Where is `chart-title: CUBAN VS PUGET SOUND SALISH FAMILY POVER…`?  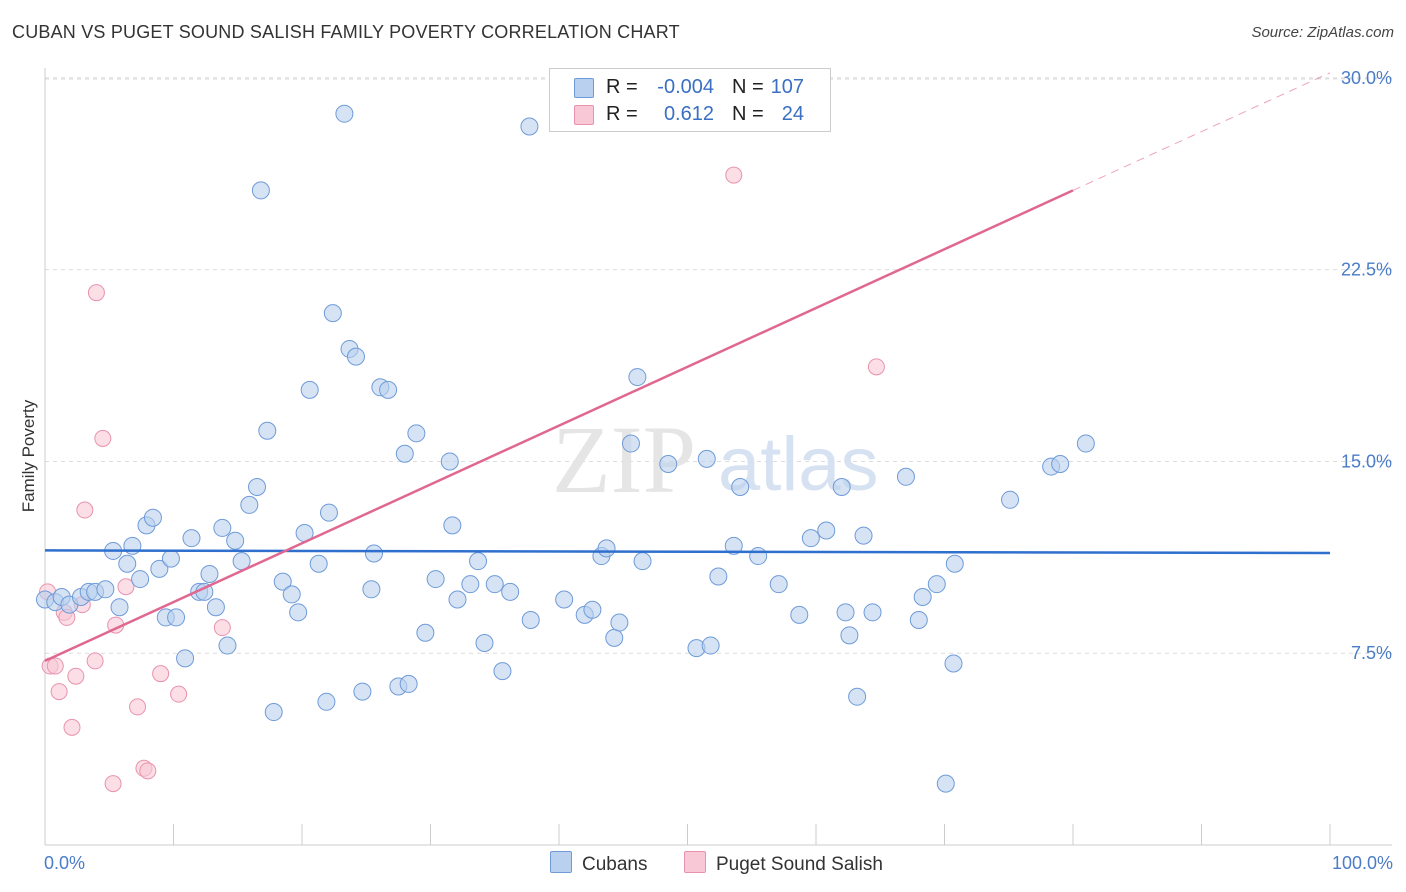 chart-title: CUBAN VS PUGET SOUND SALISH FAMILY POVER… is located at coordinates (346, 32).